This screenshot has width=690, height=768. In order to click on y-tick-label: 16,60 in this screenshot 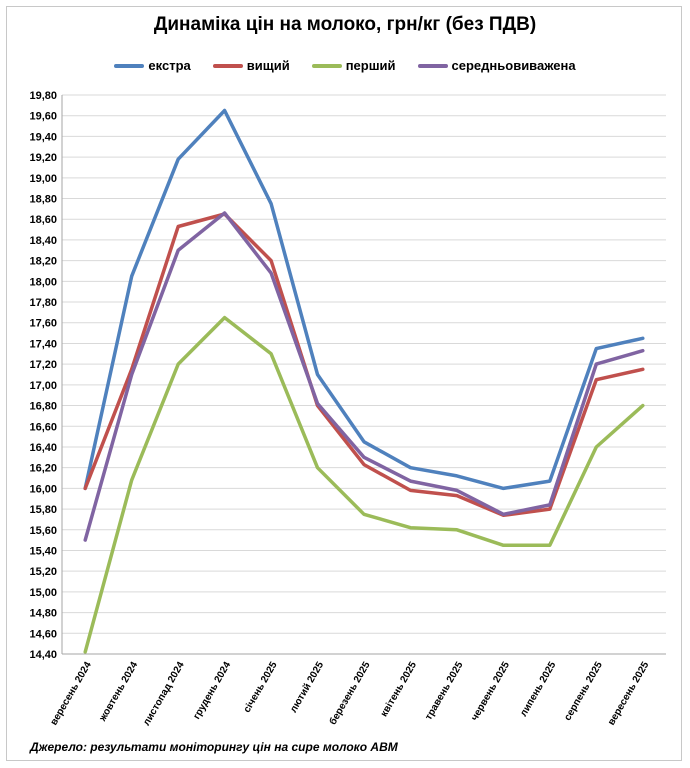, I will do `click(43, 427)`.